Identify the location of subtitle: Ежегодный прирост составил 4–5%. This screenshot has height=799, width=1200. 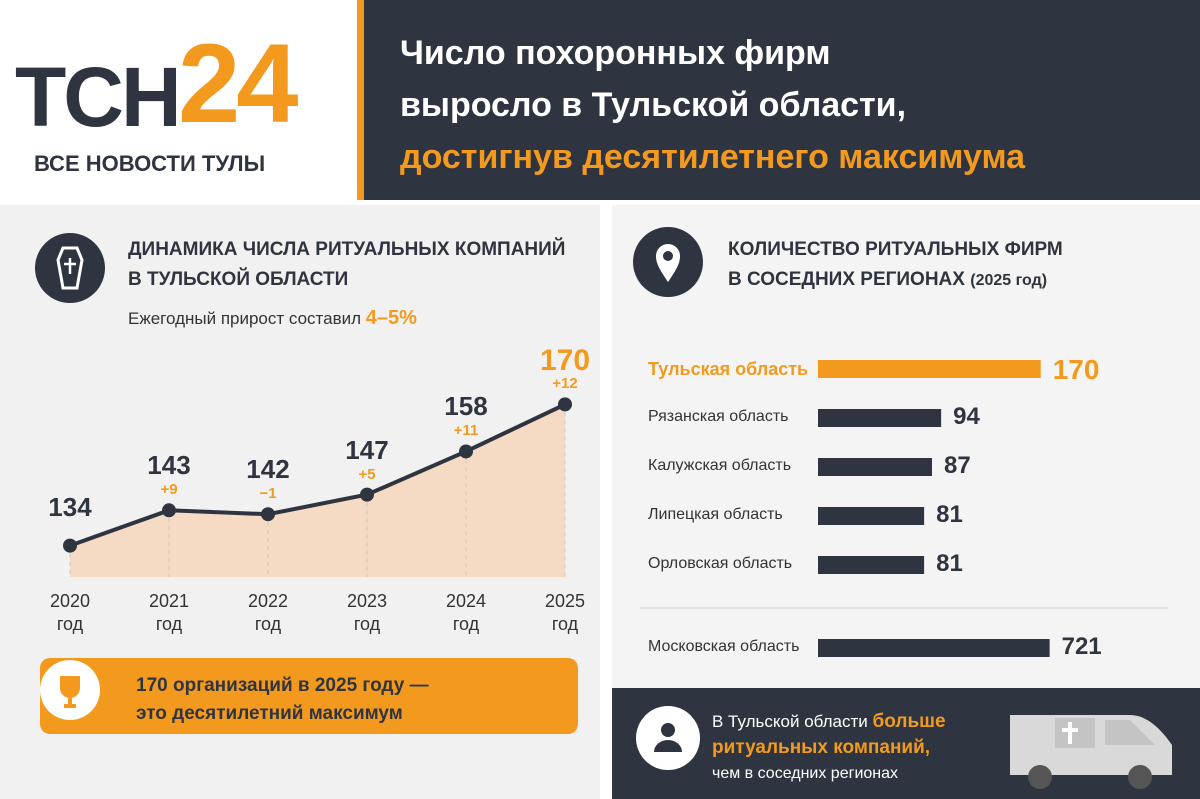
(272, 318).